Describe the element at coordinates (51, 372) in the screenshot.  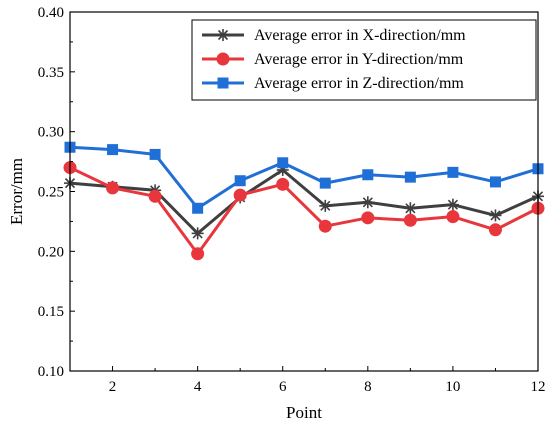
I see `y-tick-label: 0.10` at that location.